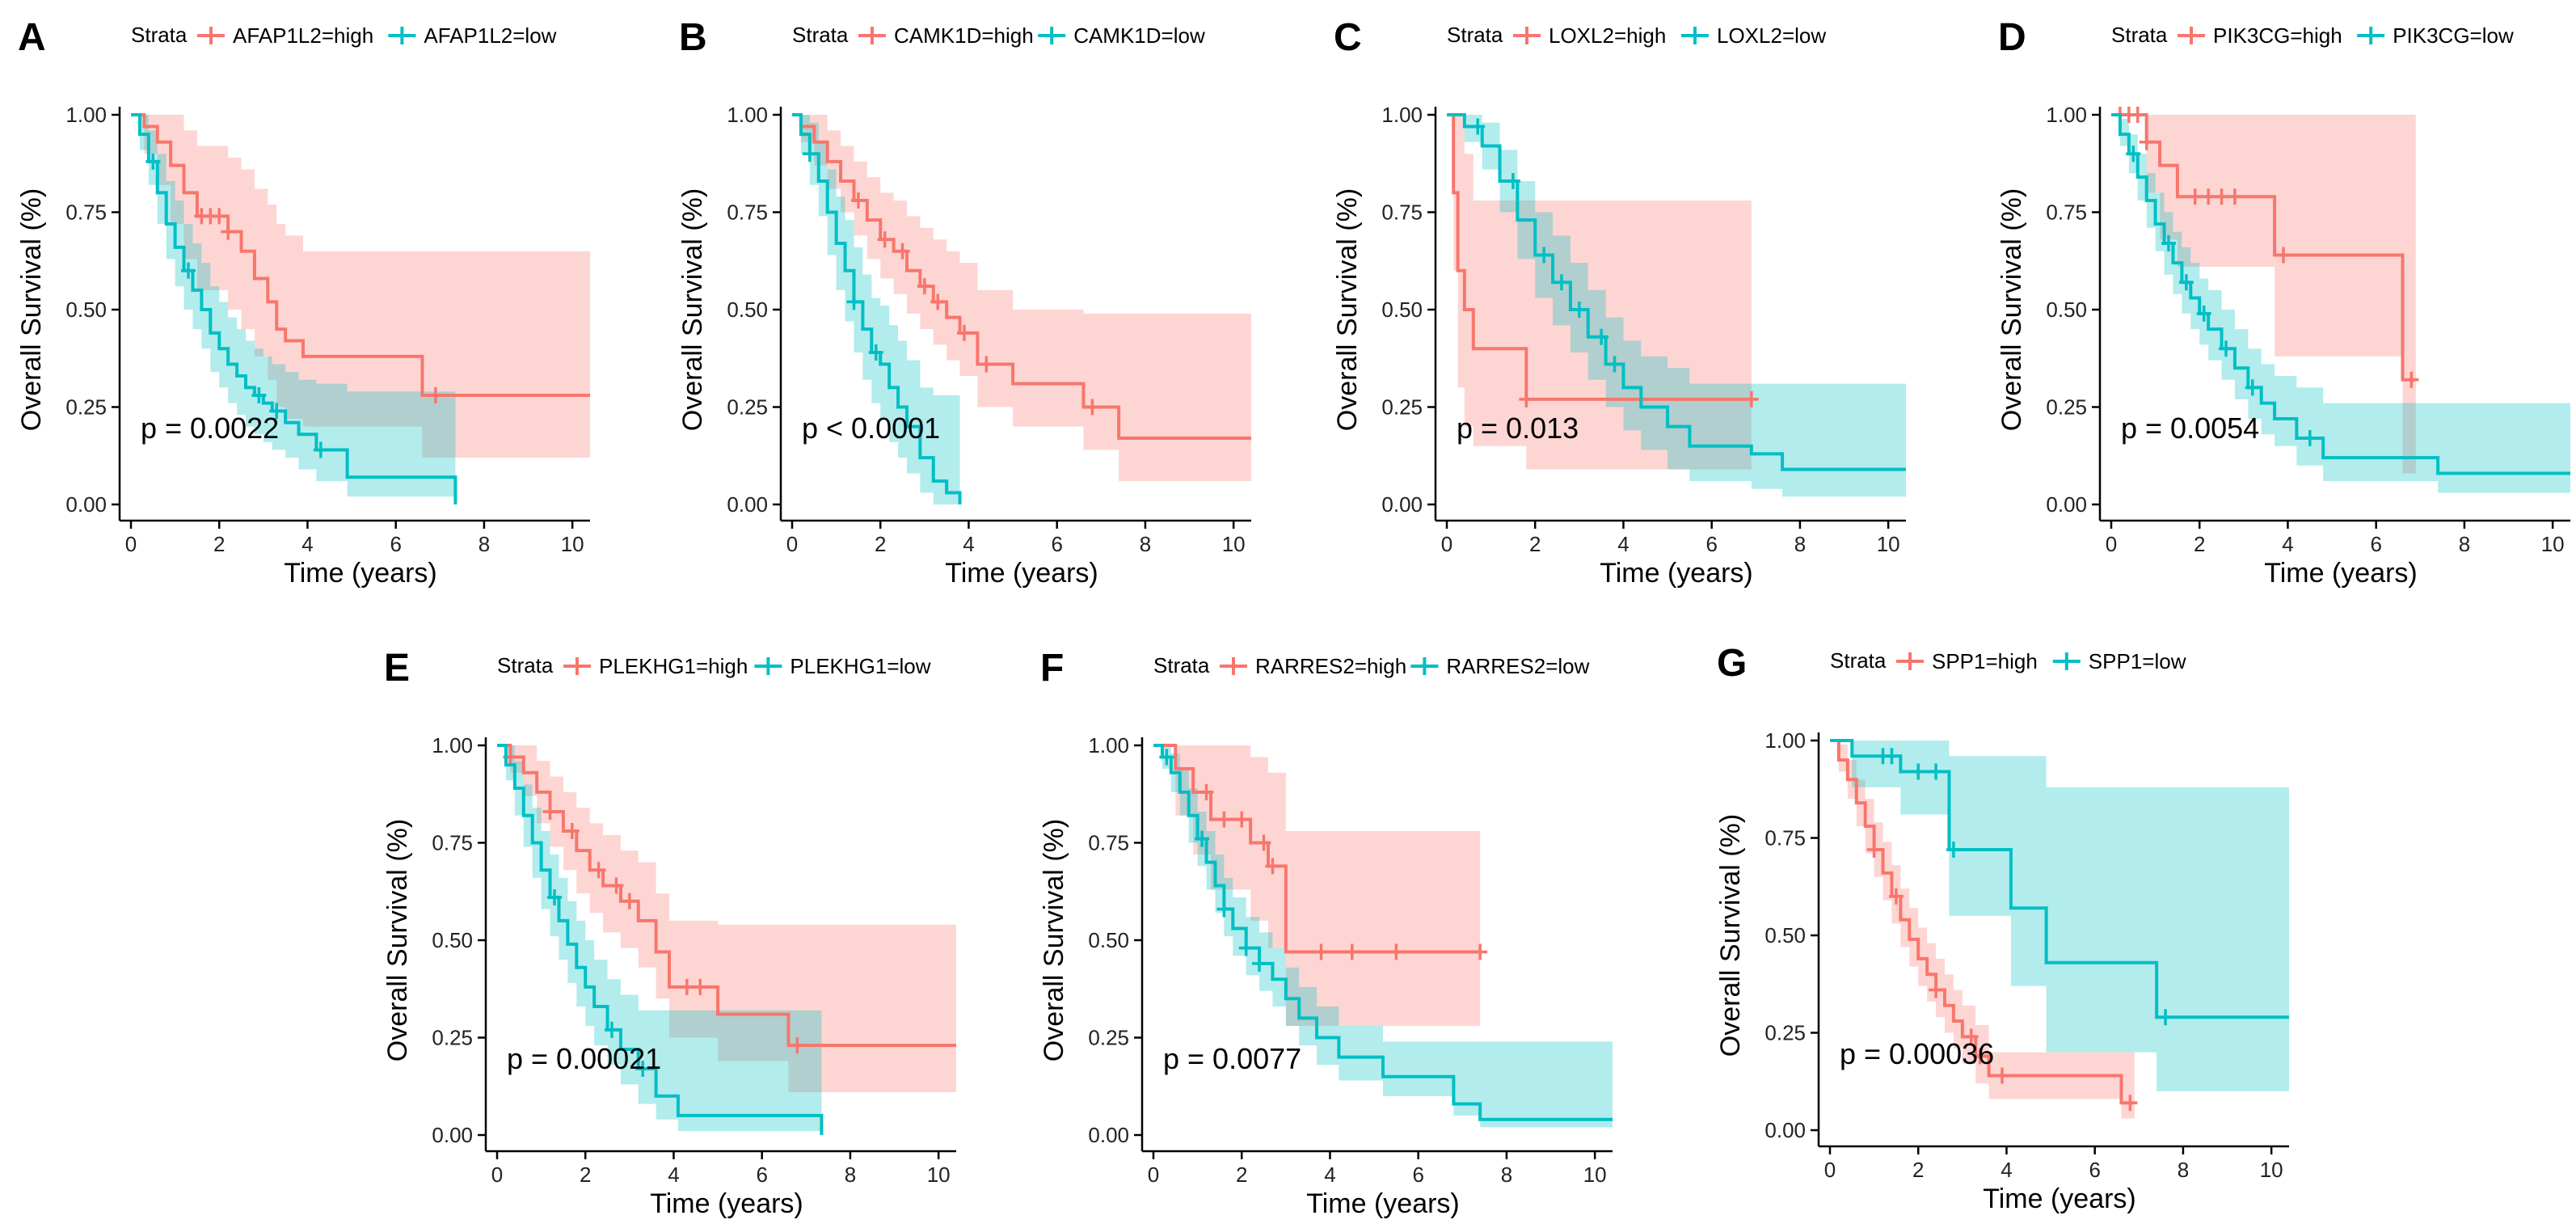  I want to click on p-value: p = 0.0054, so click(2190, 428).